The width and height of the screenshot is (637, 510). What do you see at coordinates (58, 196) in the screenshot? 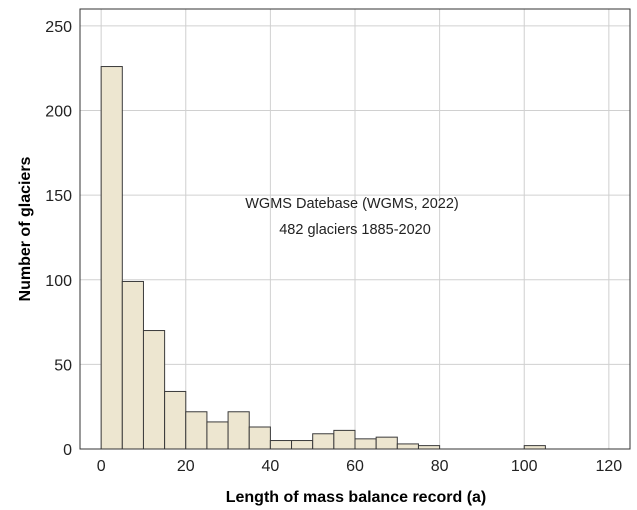
I see `y-tick-label: 150` at bounding box center [58, 196].